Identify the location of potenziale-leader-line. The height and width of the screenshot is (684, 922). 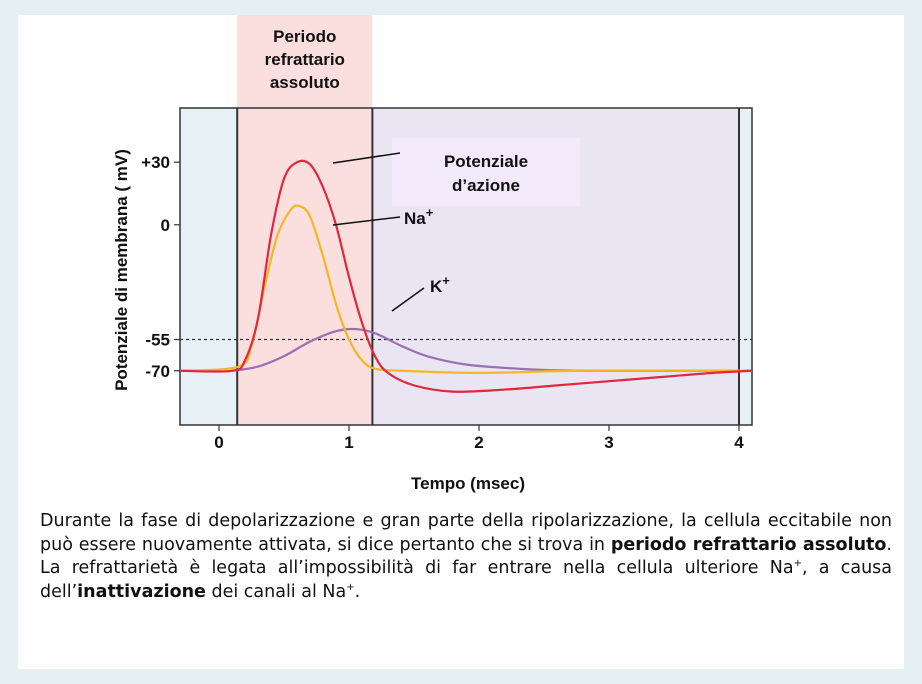
(366, 158).